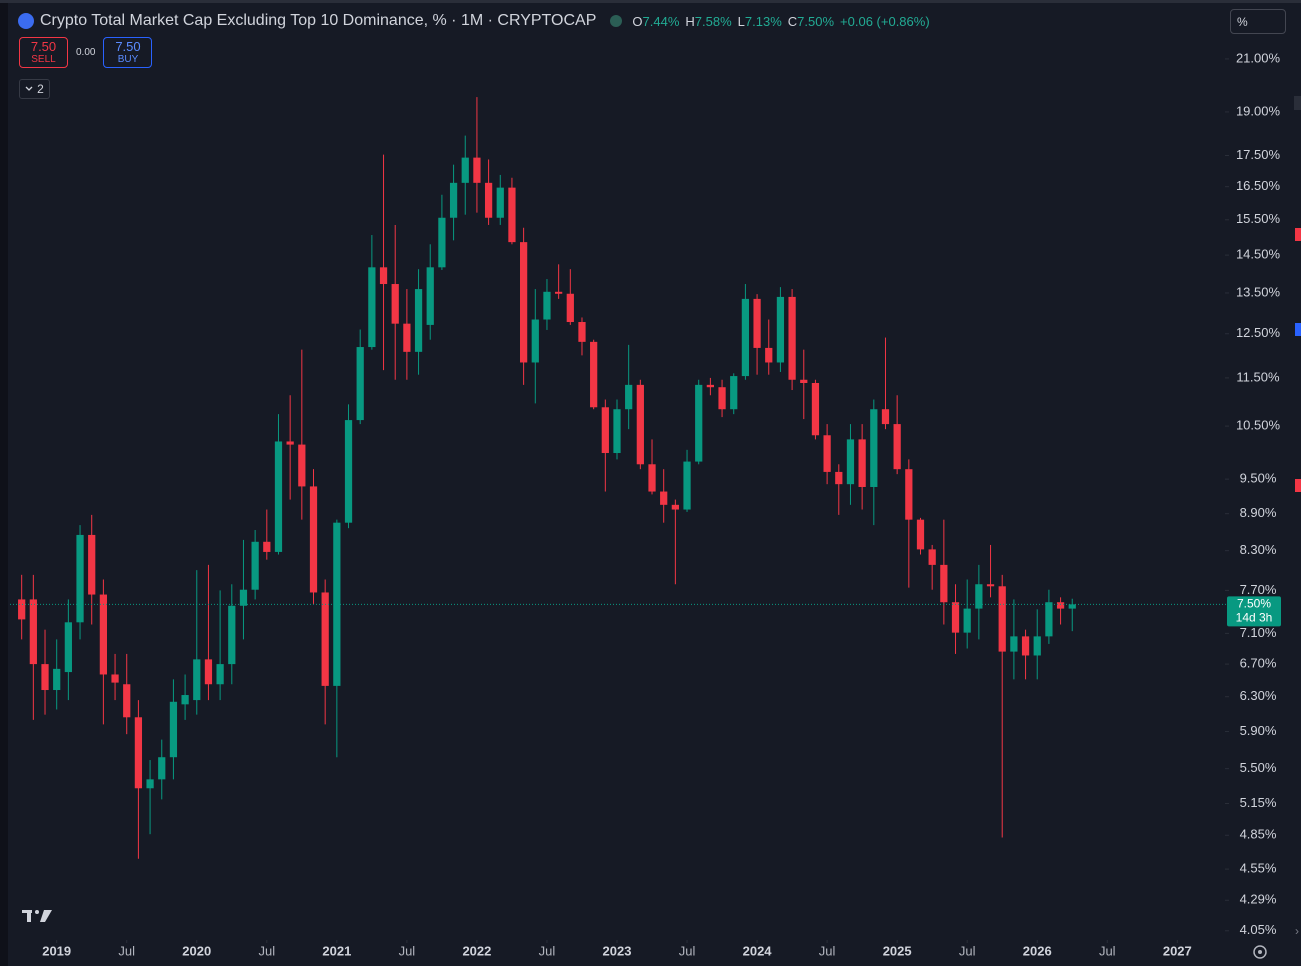  What do you see at coordinates (56, 950) in the screenshot?
I see `x-tick-label: 2019` at bounding box center [56, 950].